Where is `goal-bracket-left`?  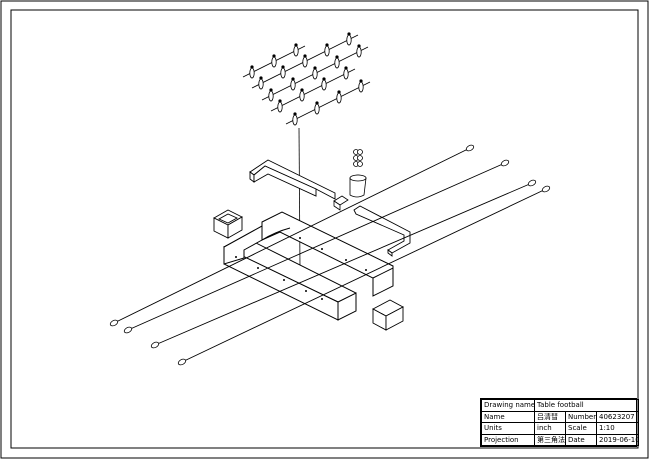 goal-bracket-left is located at coordinates (292, 179).